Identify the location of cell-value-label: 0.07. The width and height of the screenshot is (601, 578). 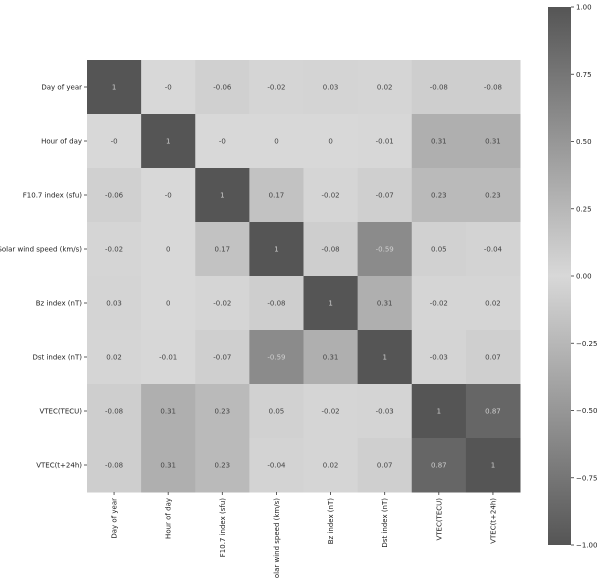
(385, 466).